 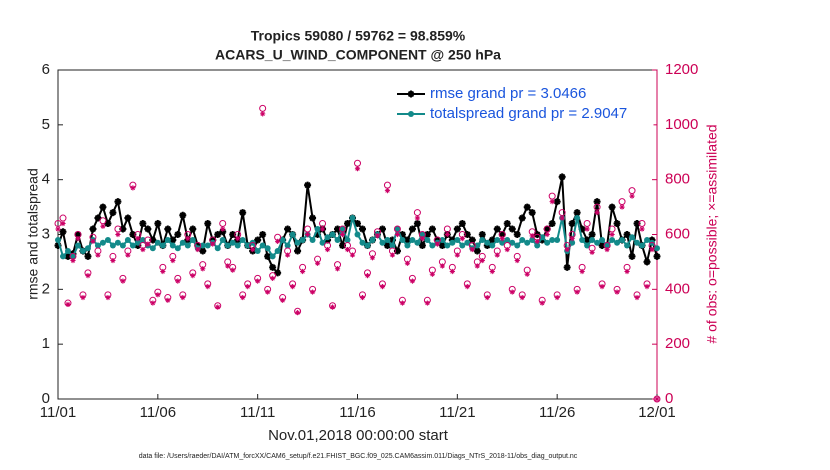 What do you see at coordinates (677, 288) in the screenshot?
I see `y2-tick-label: 400` at bounding box center [677, 288].